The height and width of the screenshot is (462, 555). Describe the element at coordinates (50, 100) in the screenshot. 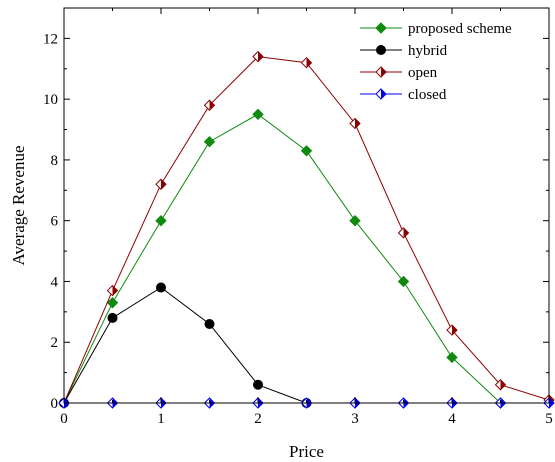

I see `y-tick-label: 10` at that location.